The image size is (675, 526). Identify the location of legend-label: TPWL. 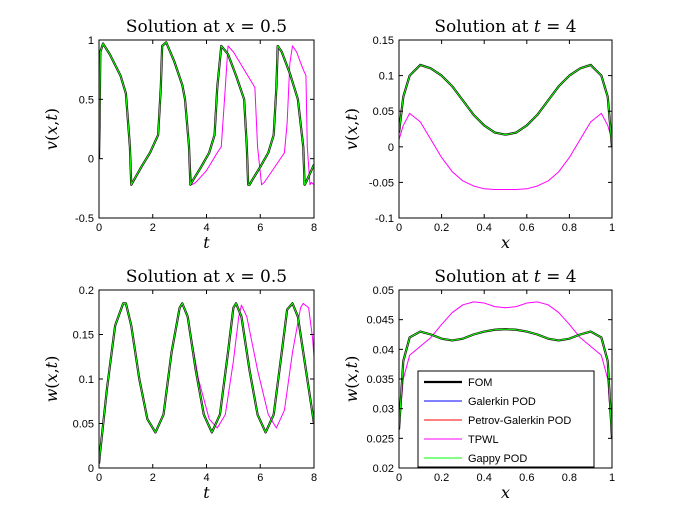
(483, 440).